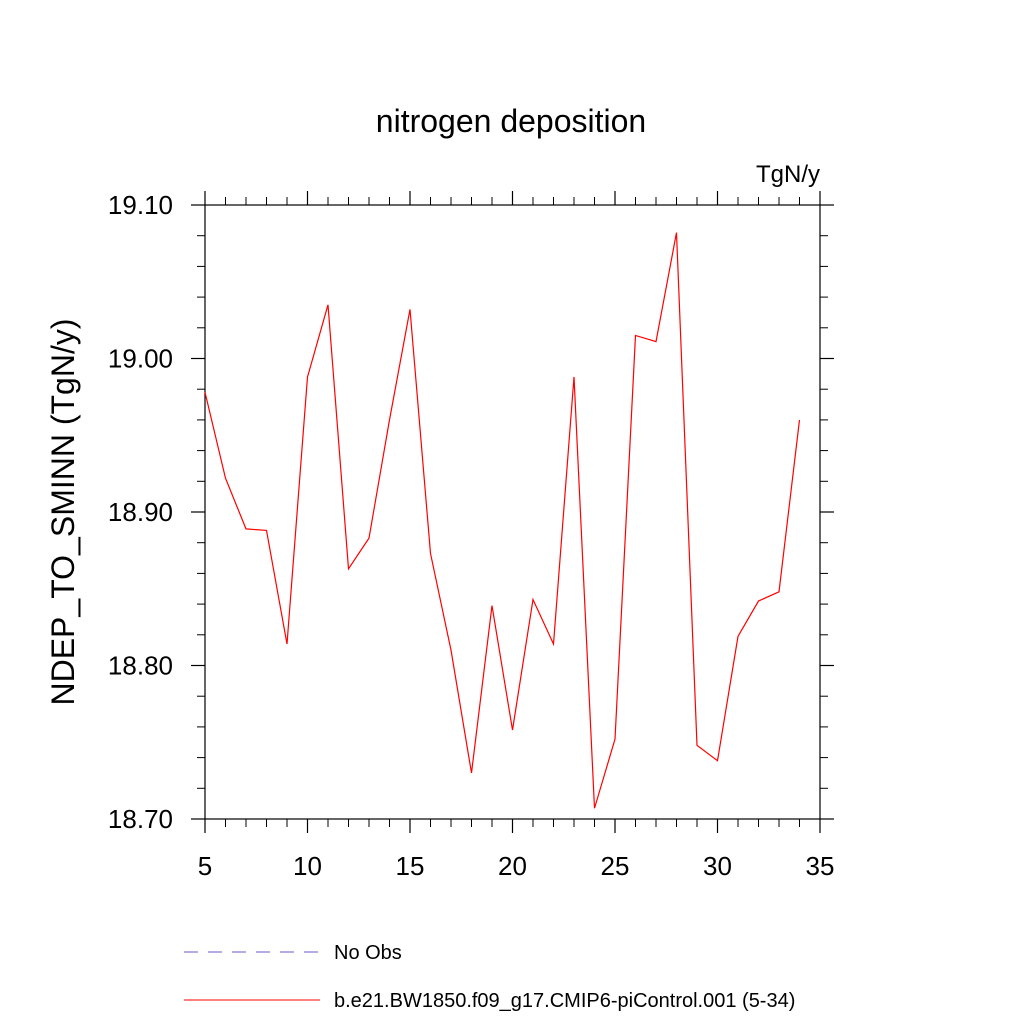  I want to click on x-tick-label: 10, so click(307, 866).